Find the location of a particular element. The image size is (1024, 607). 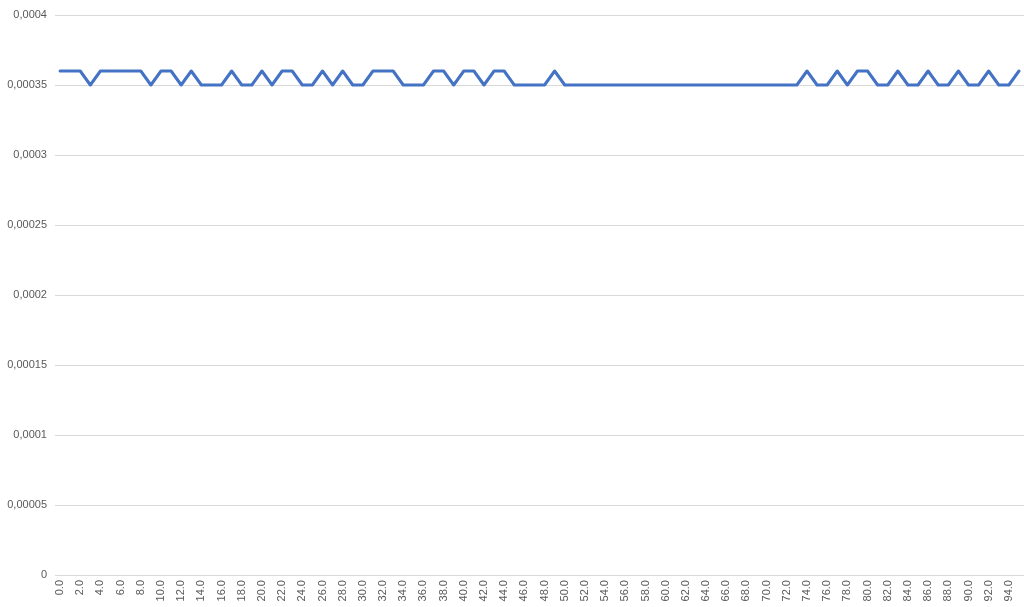

x-tick-label: 54.0 is located at coordinates (604, 591).